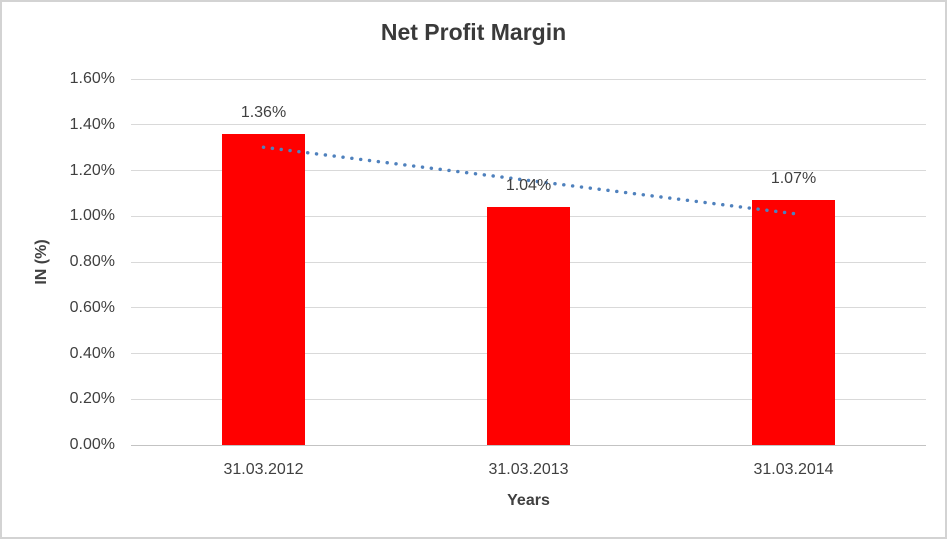 The width and height of the screenshot is (947, 539). What do you see at coordinates (92, 78) in the screenshot?
I see `y-tick-label: 1.60%` at bounding box center [92, 78].